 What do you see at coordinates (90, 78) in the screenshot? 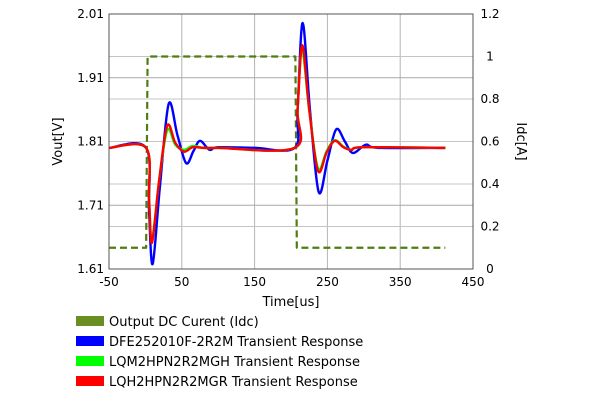
I see `y-tick-label: 1.91` at bounding box center [90, 78].